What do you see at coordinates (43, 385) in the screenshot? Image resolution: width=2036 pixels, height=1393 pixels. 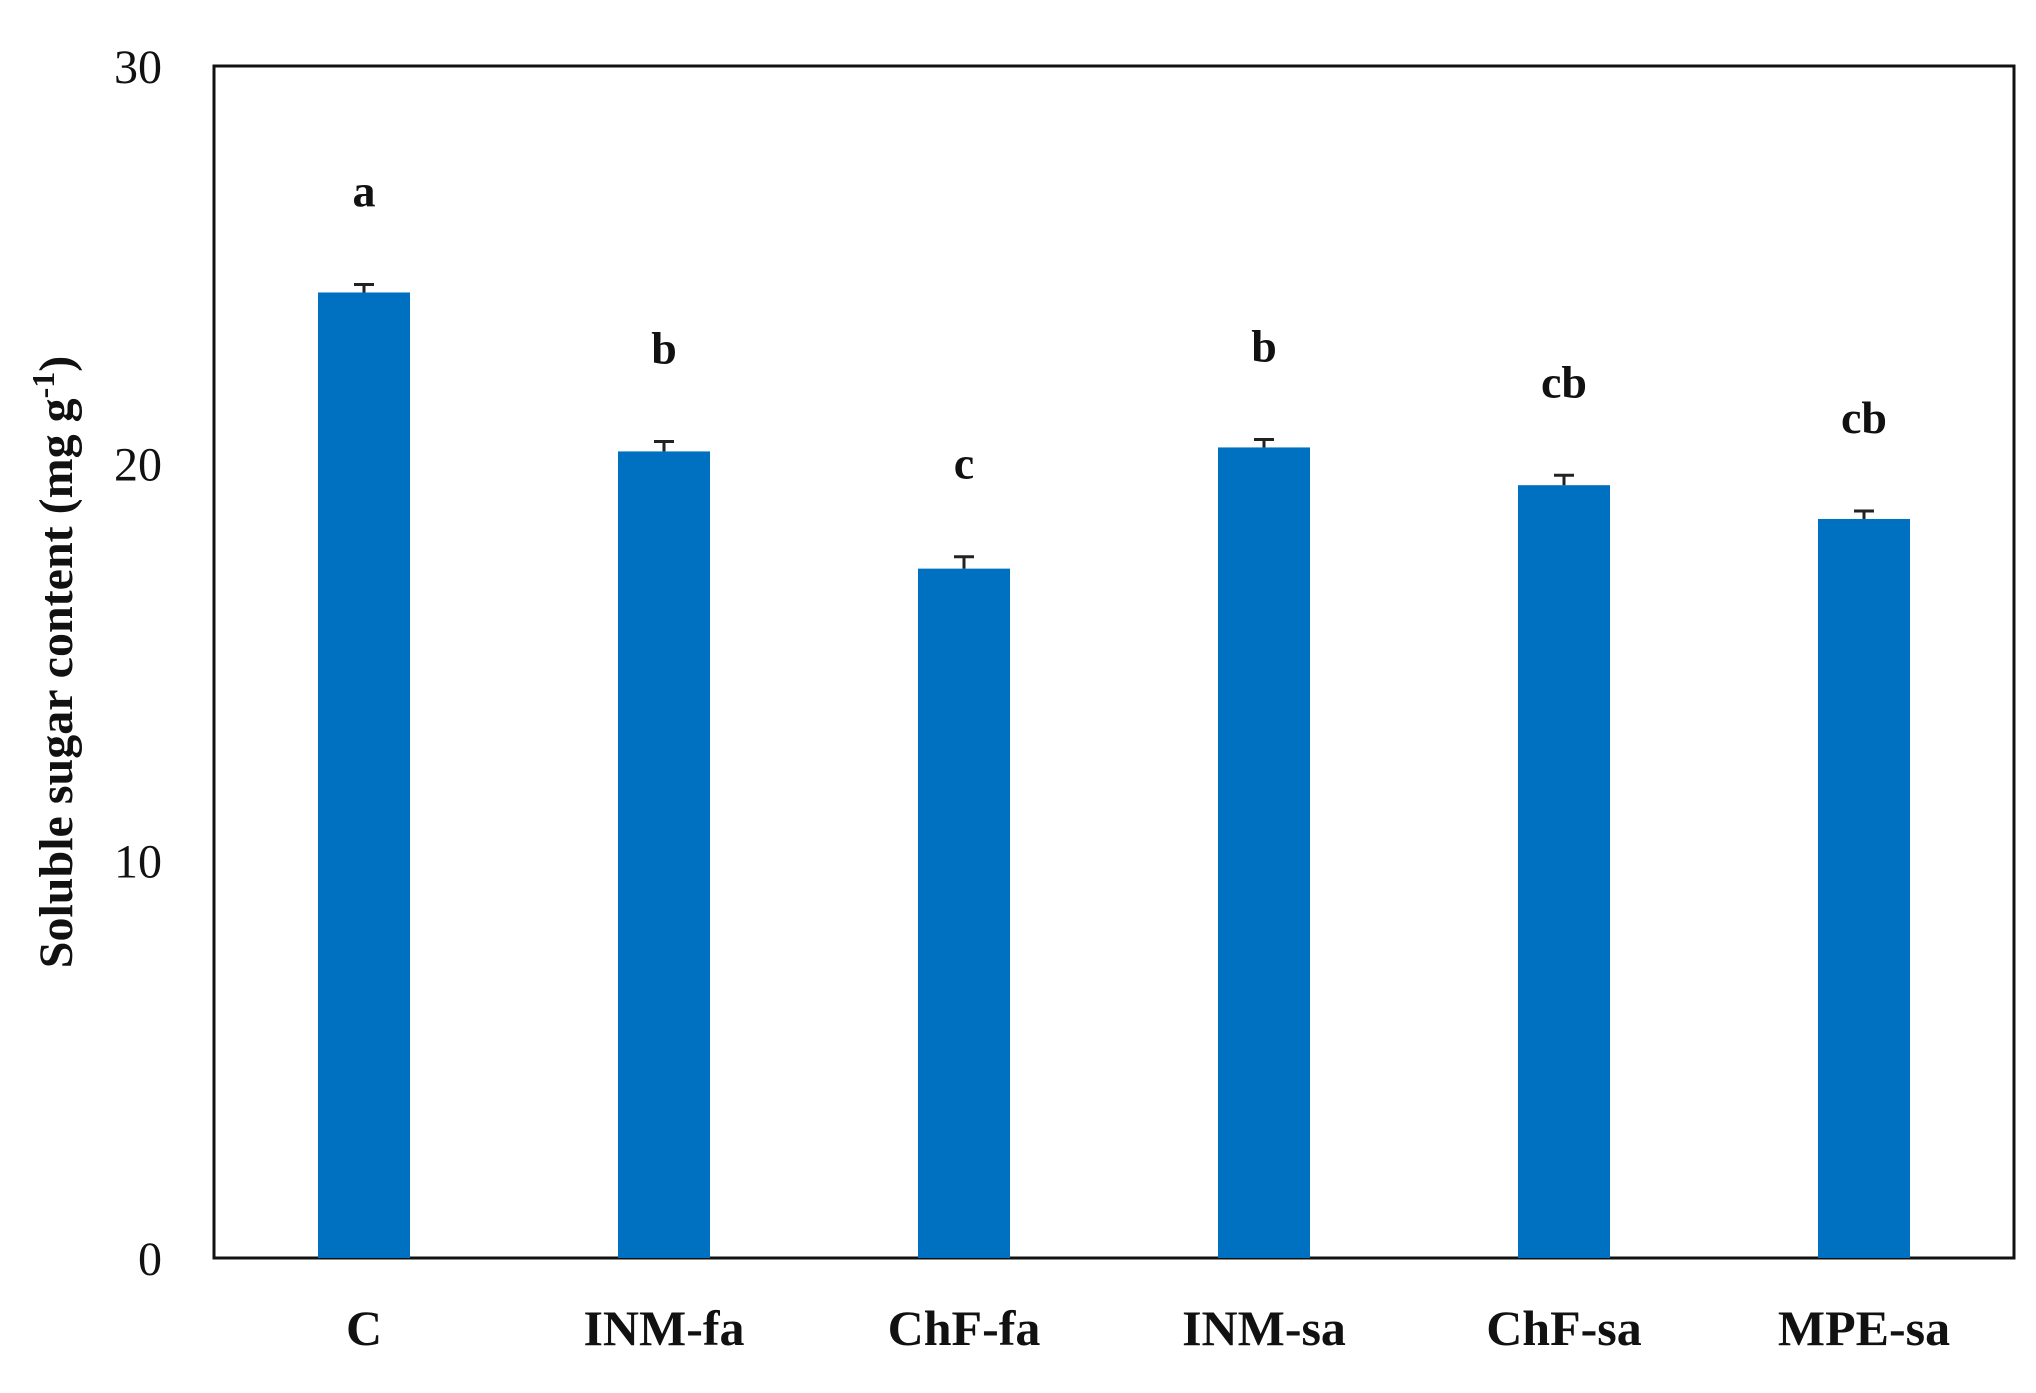 I see `y-axis-title-superscript: -1` at bounding box center [43, 385].